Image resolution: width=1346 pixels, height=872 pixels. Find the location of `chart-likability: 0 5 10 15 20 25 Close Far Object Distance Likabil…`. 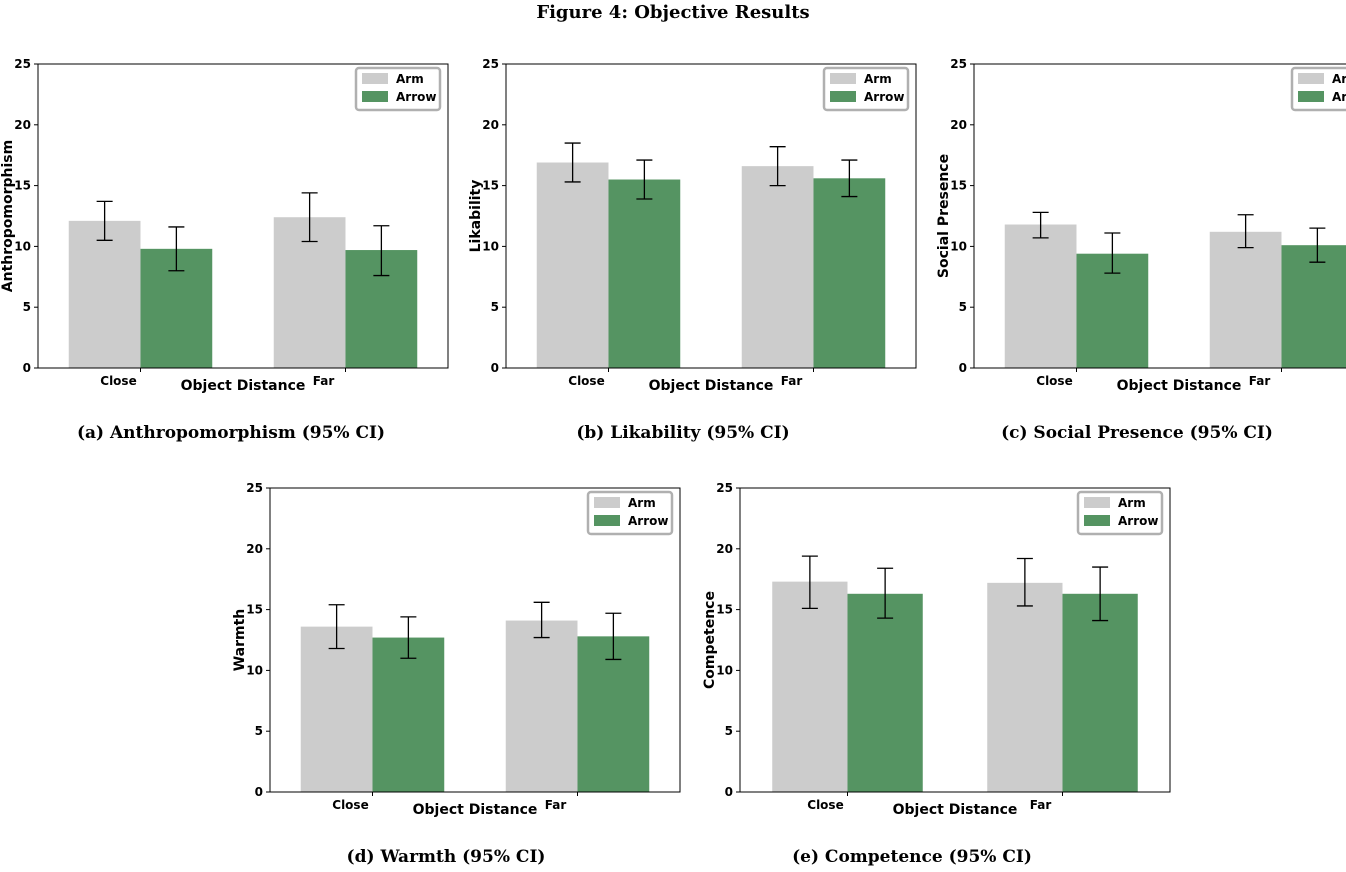

chart-likability: 0 5 10 15 20 25 Close Far Object Distance Likabil… is located at coordinates (694, 232).